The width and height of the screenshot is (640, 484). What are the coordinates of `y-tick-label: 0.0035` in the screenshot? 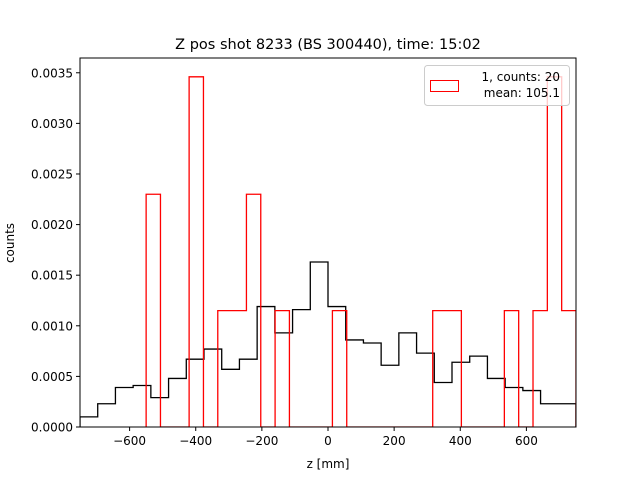 It's located at (52, 73).